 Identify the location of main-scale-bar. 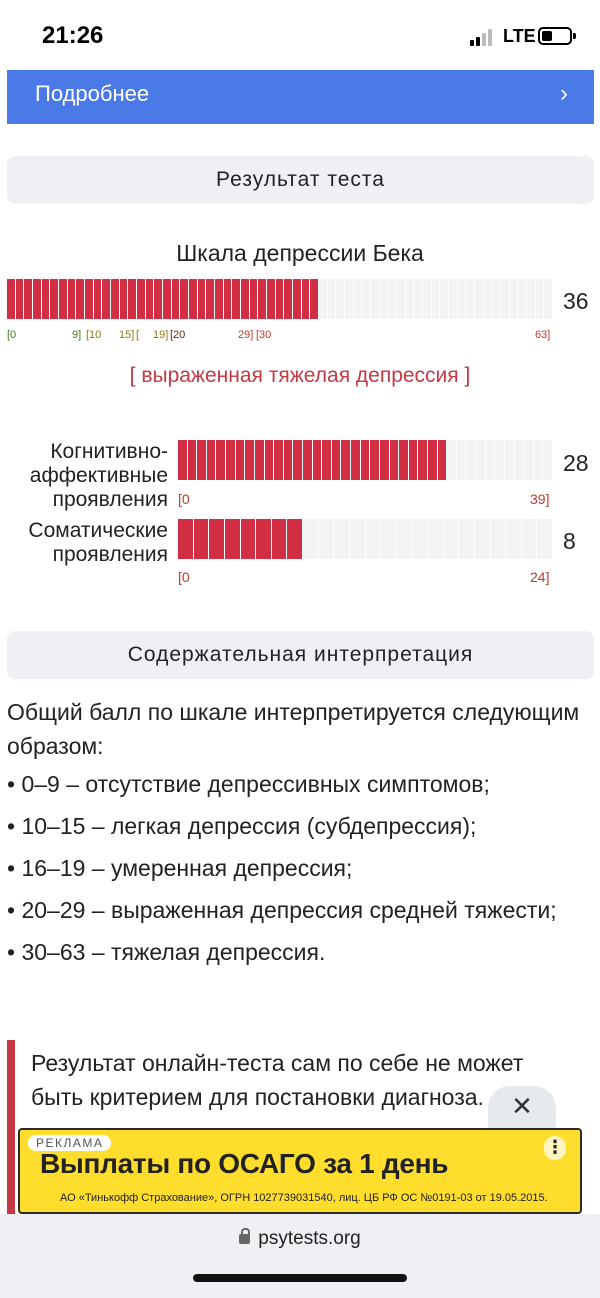
(280, 299).